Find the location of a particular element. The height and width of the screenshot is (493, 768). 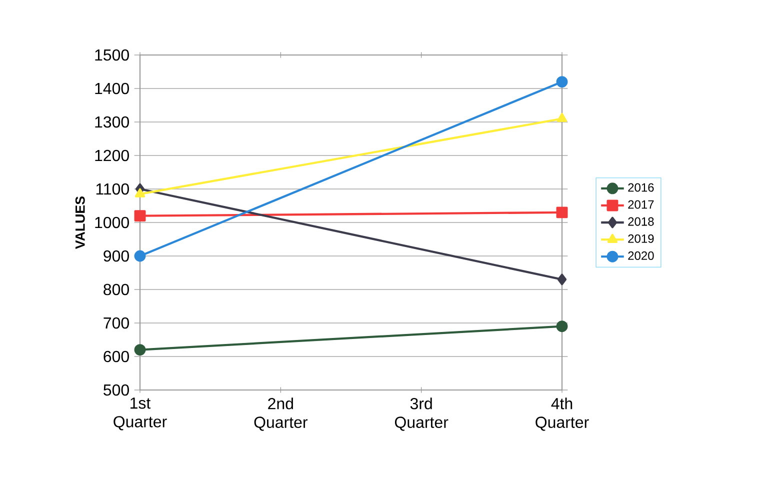

y-tick-label: 1300 is located at coordinates (112, 122).